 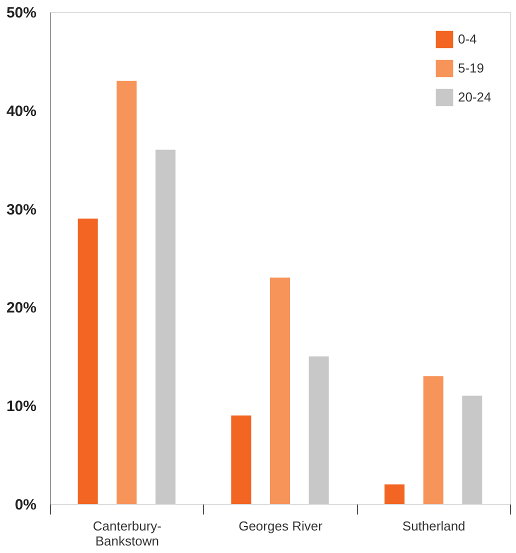 I want to click on x-tick-label: Sutherland, so click(x=434, y=526).